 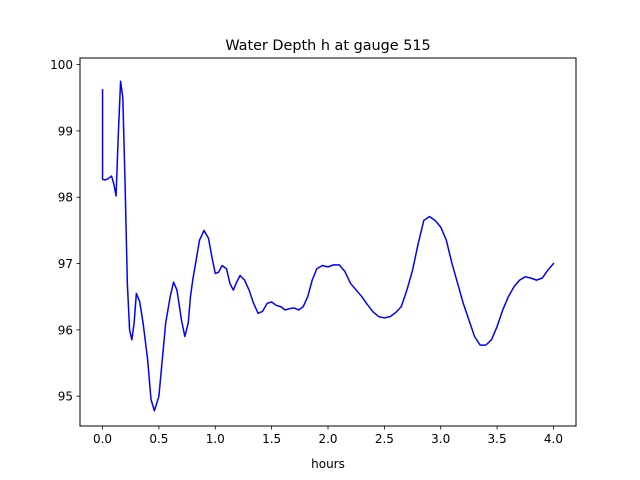 I want to click on x-tick-label: 1.5, so click(x=271, y=439).